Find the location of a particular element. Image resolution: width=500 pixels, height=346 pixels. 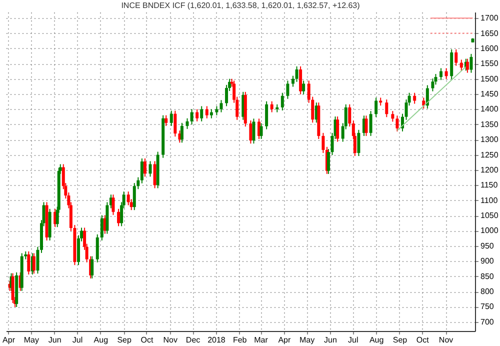

y-tick-label: 1000 is located at coordinates (489, 231).